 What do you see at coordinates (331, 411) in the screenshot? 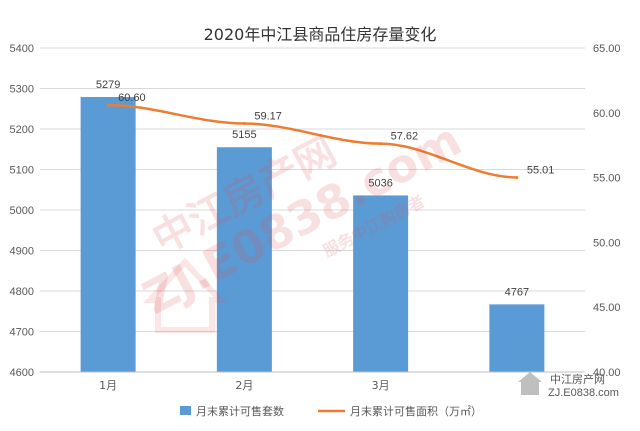
I see `legend: 月末累计可售套数 月末累计可售面积（万㎡）` at bounding box center [331, 411].